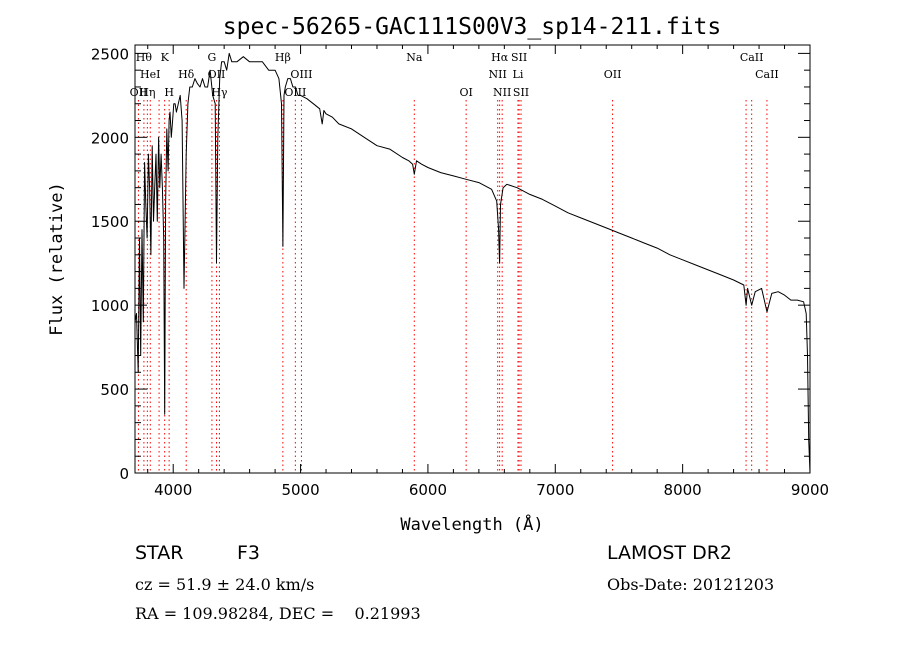  I want to click on y-tick-label: 1000, so click(110, 306).